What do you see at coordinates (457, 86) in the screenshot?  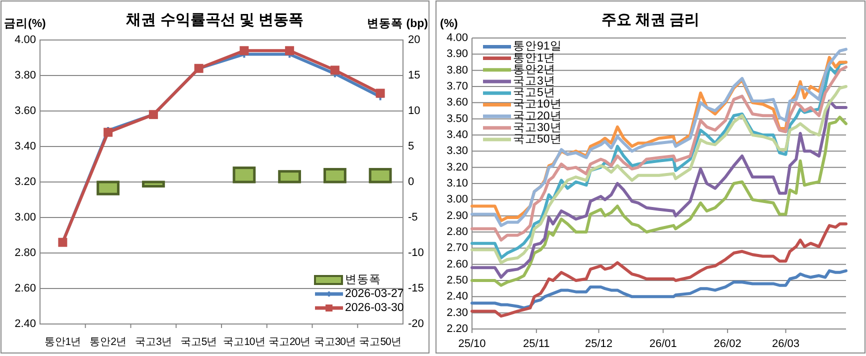 I see `y-tick-label: 3.70` at bounding box center [457, 86].